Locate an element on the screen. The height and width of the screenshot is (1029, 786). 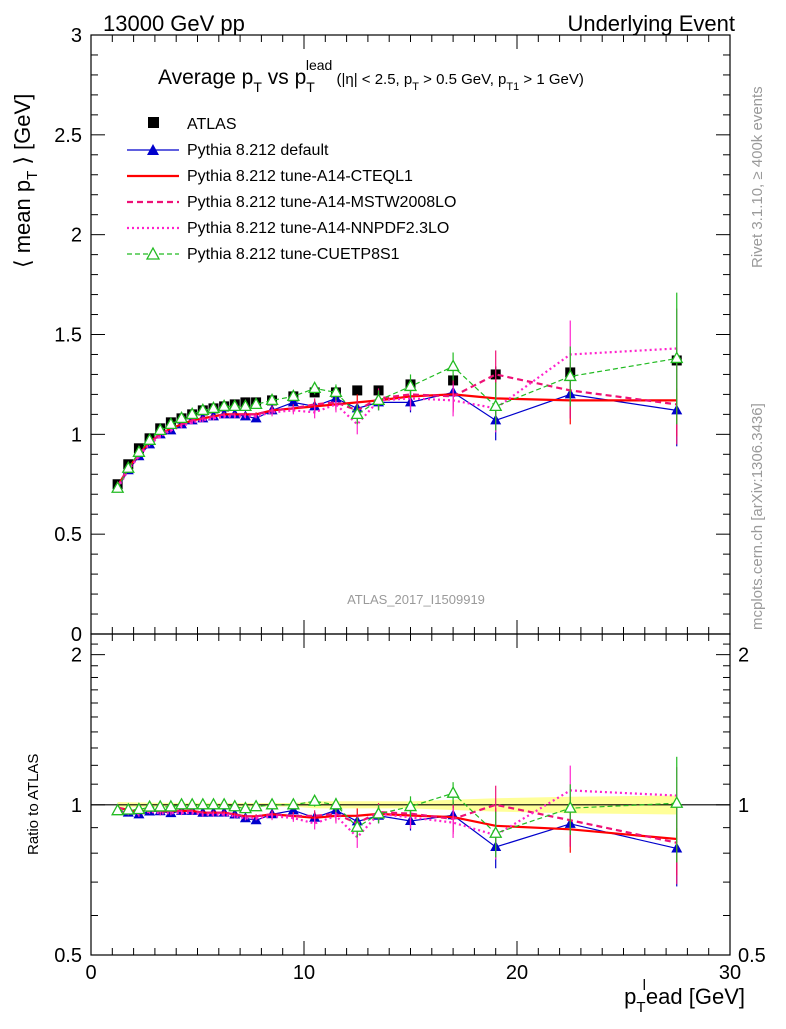
y-axis-label-ratio: Ratio to ATLAS is located at coordinates (33, 804).